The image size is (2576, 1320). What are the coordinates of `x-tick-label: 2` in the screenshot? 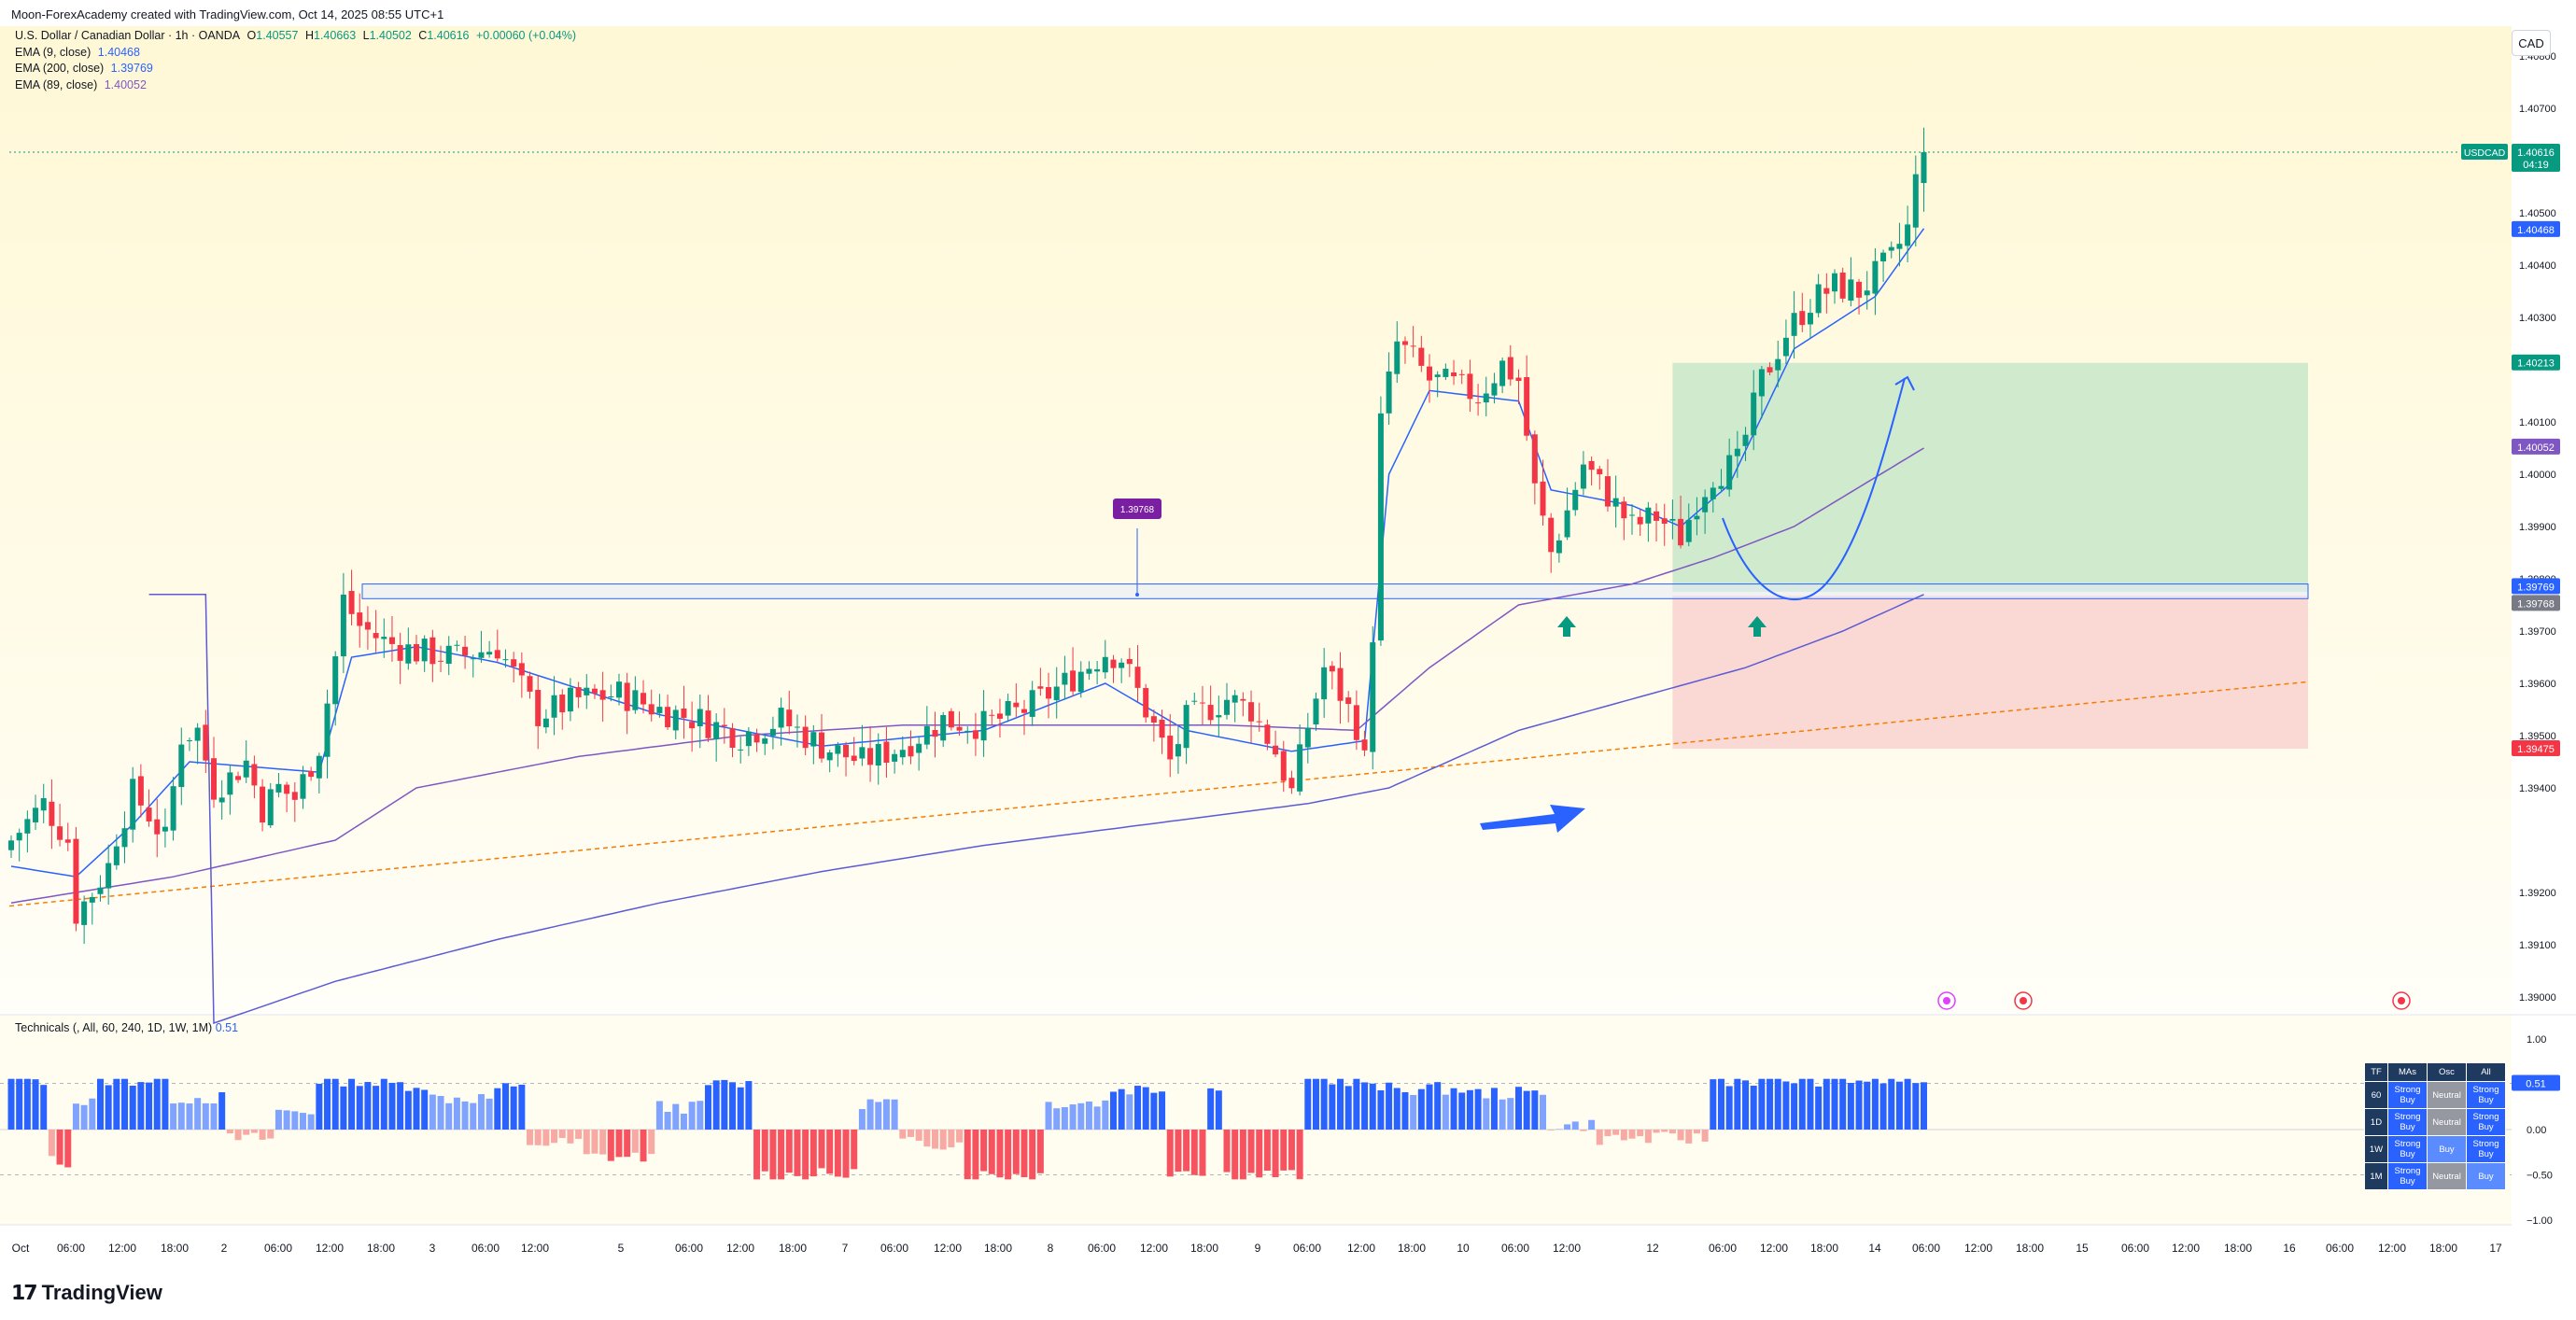 It's located at (224, 1249).